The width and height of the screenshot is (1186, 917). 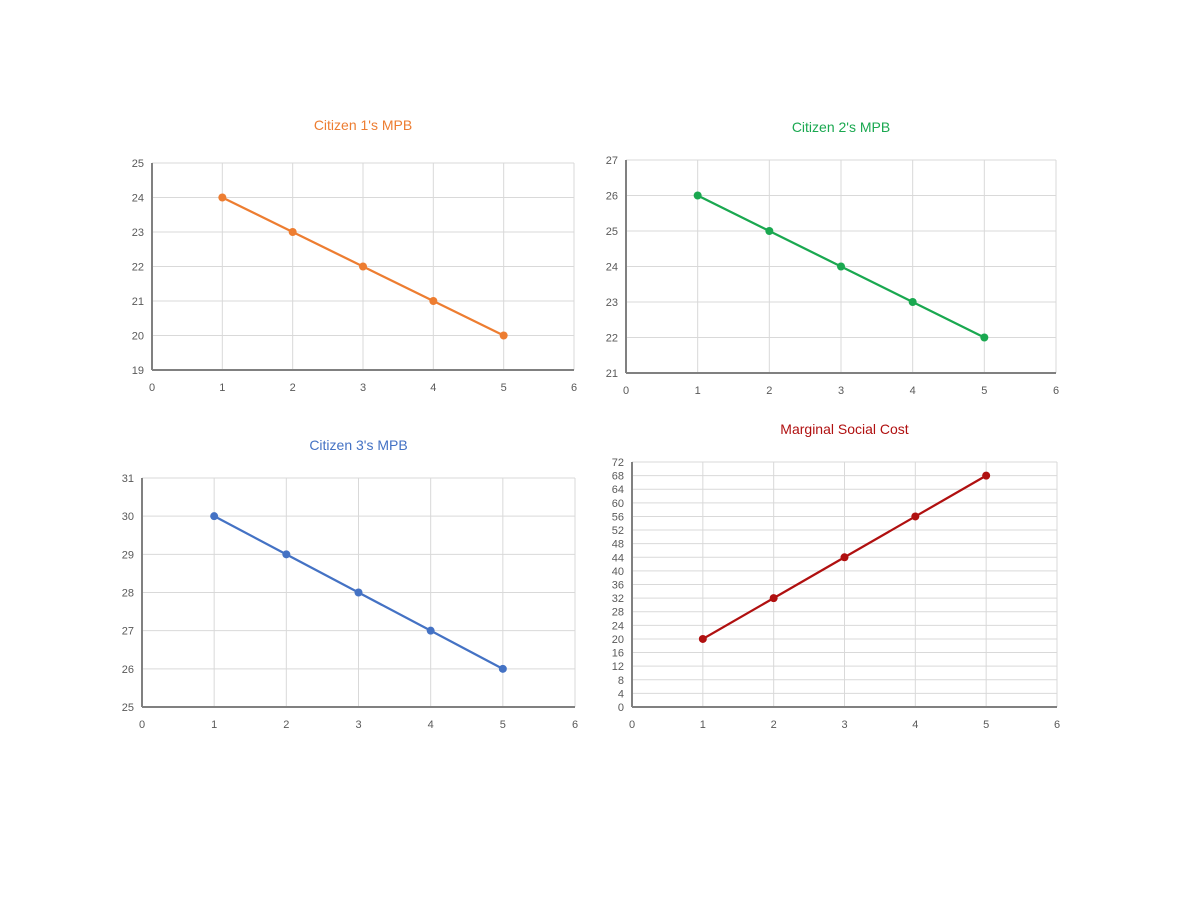 I want to click on svg-text: 48, so click(x=618, y=545).